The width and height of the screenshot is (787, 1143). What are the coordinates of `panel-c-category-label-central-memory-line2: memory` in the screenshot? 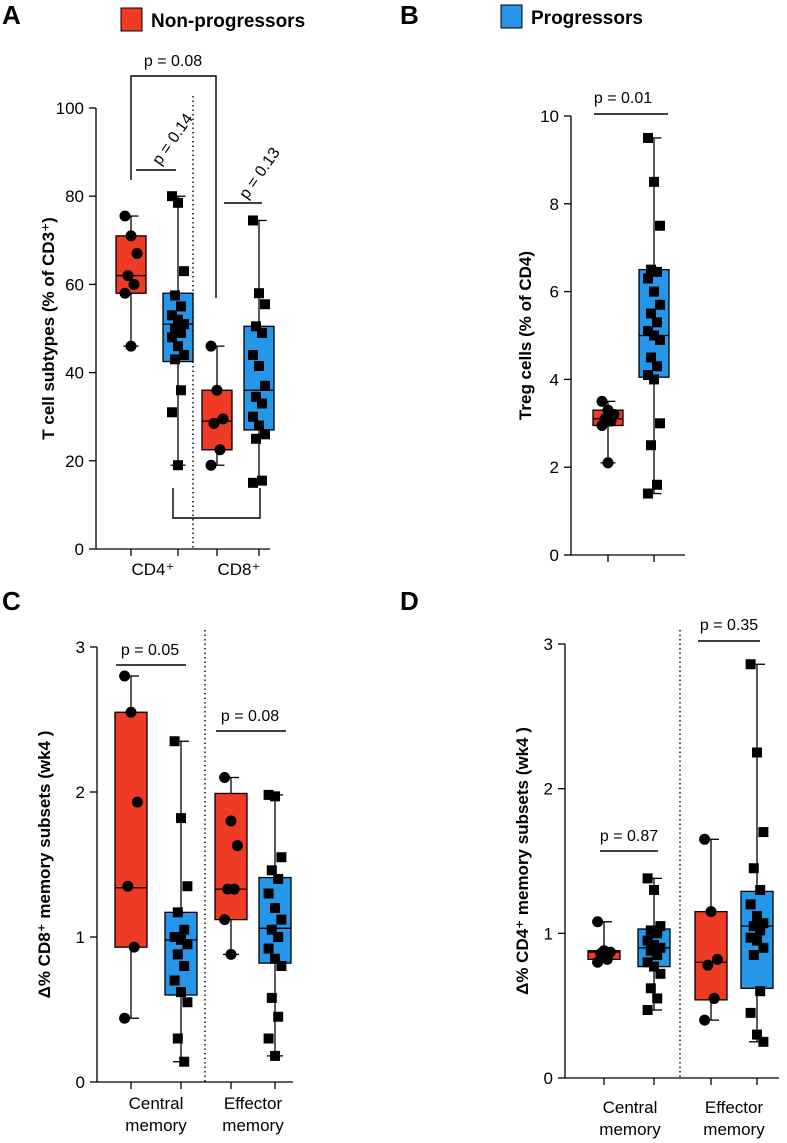 It's located at (156, 1125).